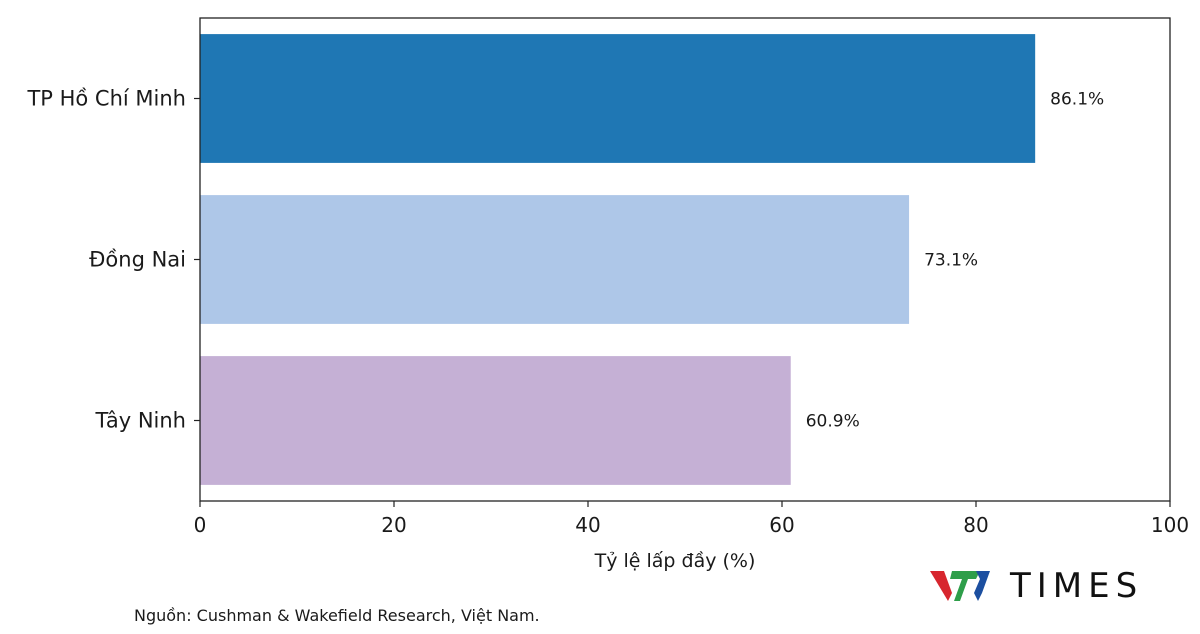  I want to click on category-label: TP Hồ Chí Minh, so click(106, 99).